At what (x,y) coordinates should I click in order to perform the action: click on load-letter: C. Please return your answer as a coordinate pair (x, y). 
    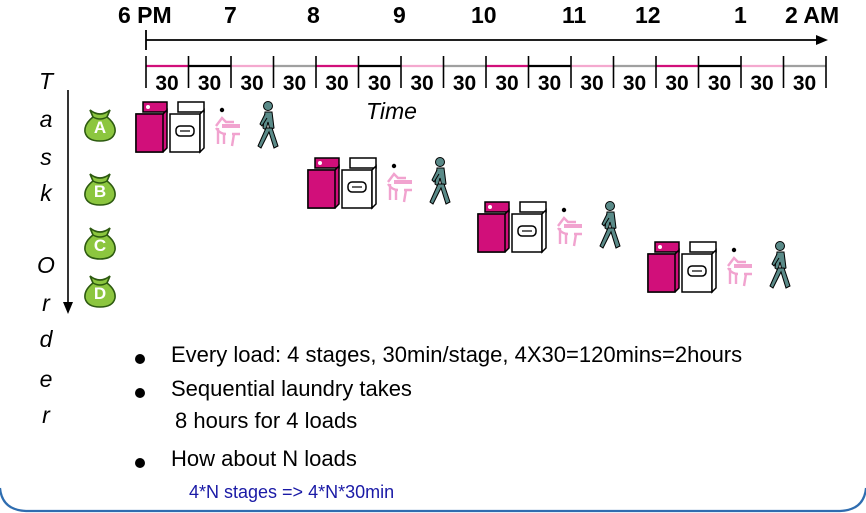
    Looking at the image, I should click on (100, 245).